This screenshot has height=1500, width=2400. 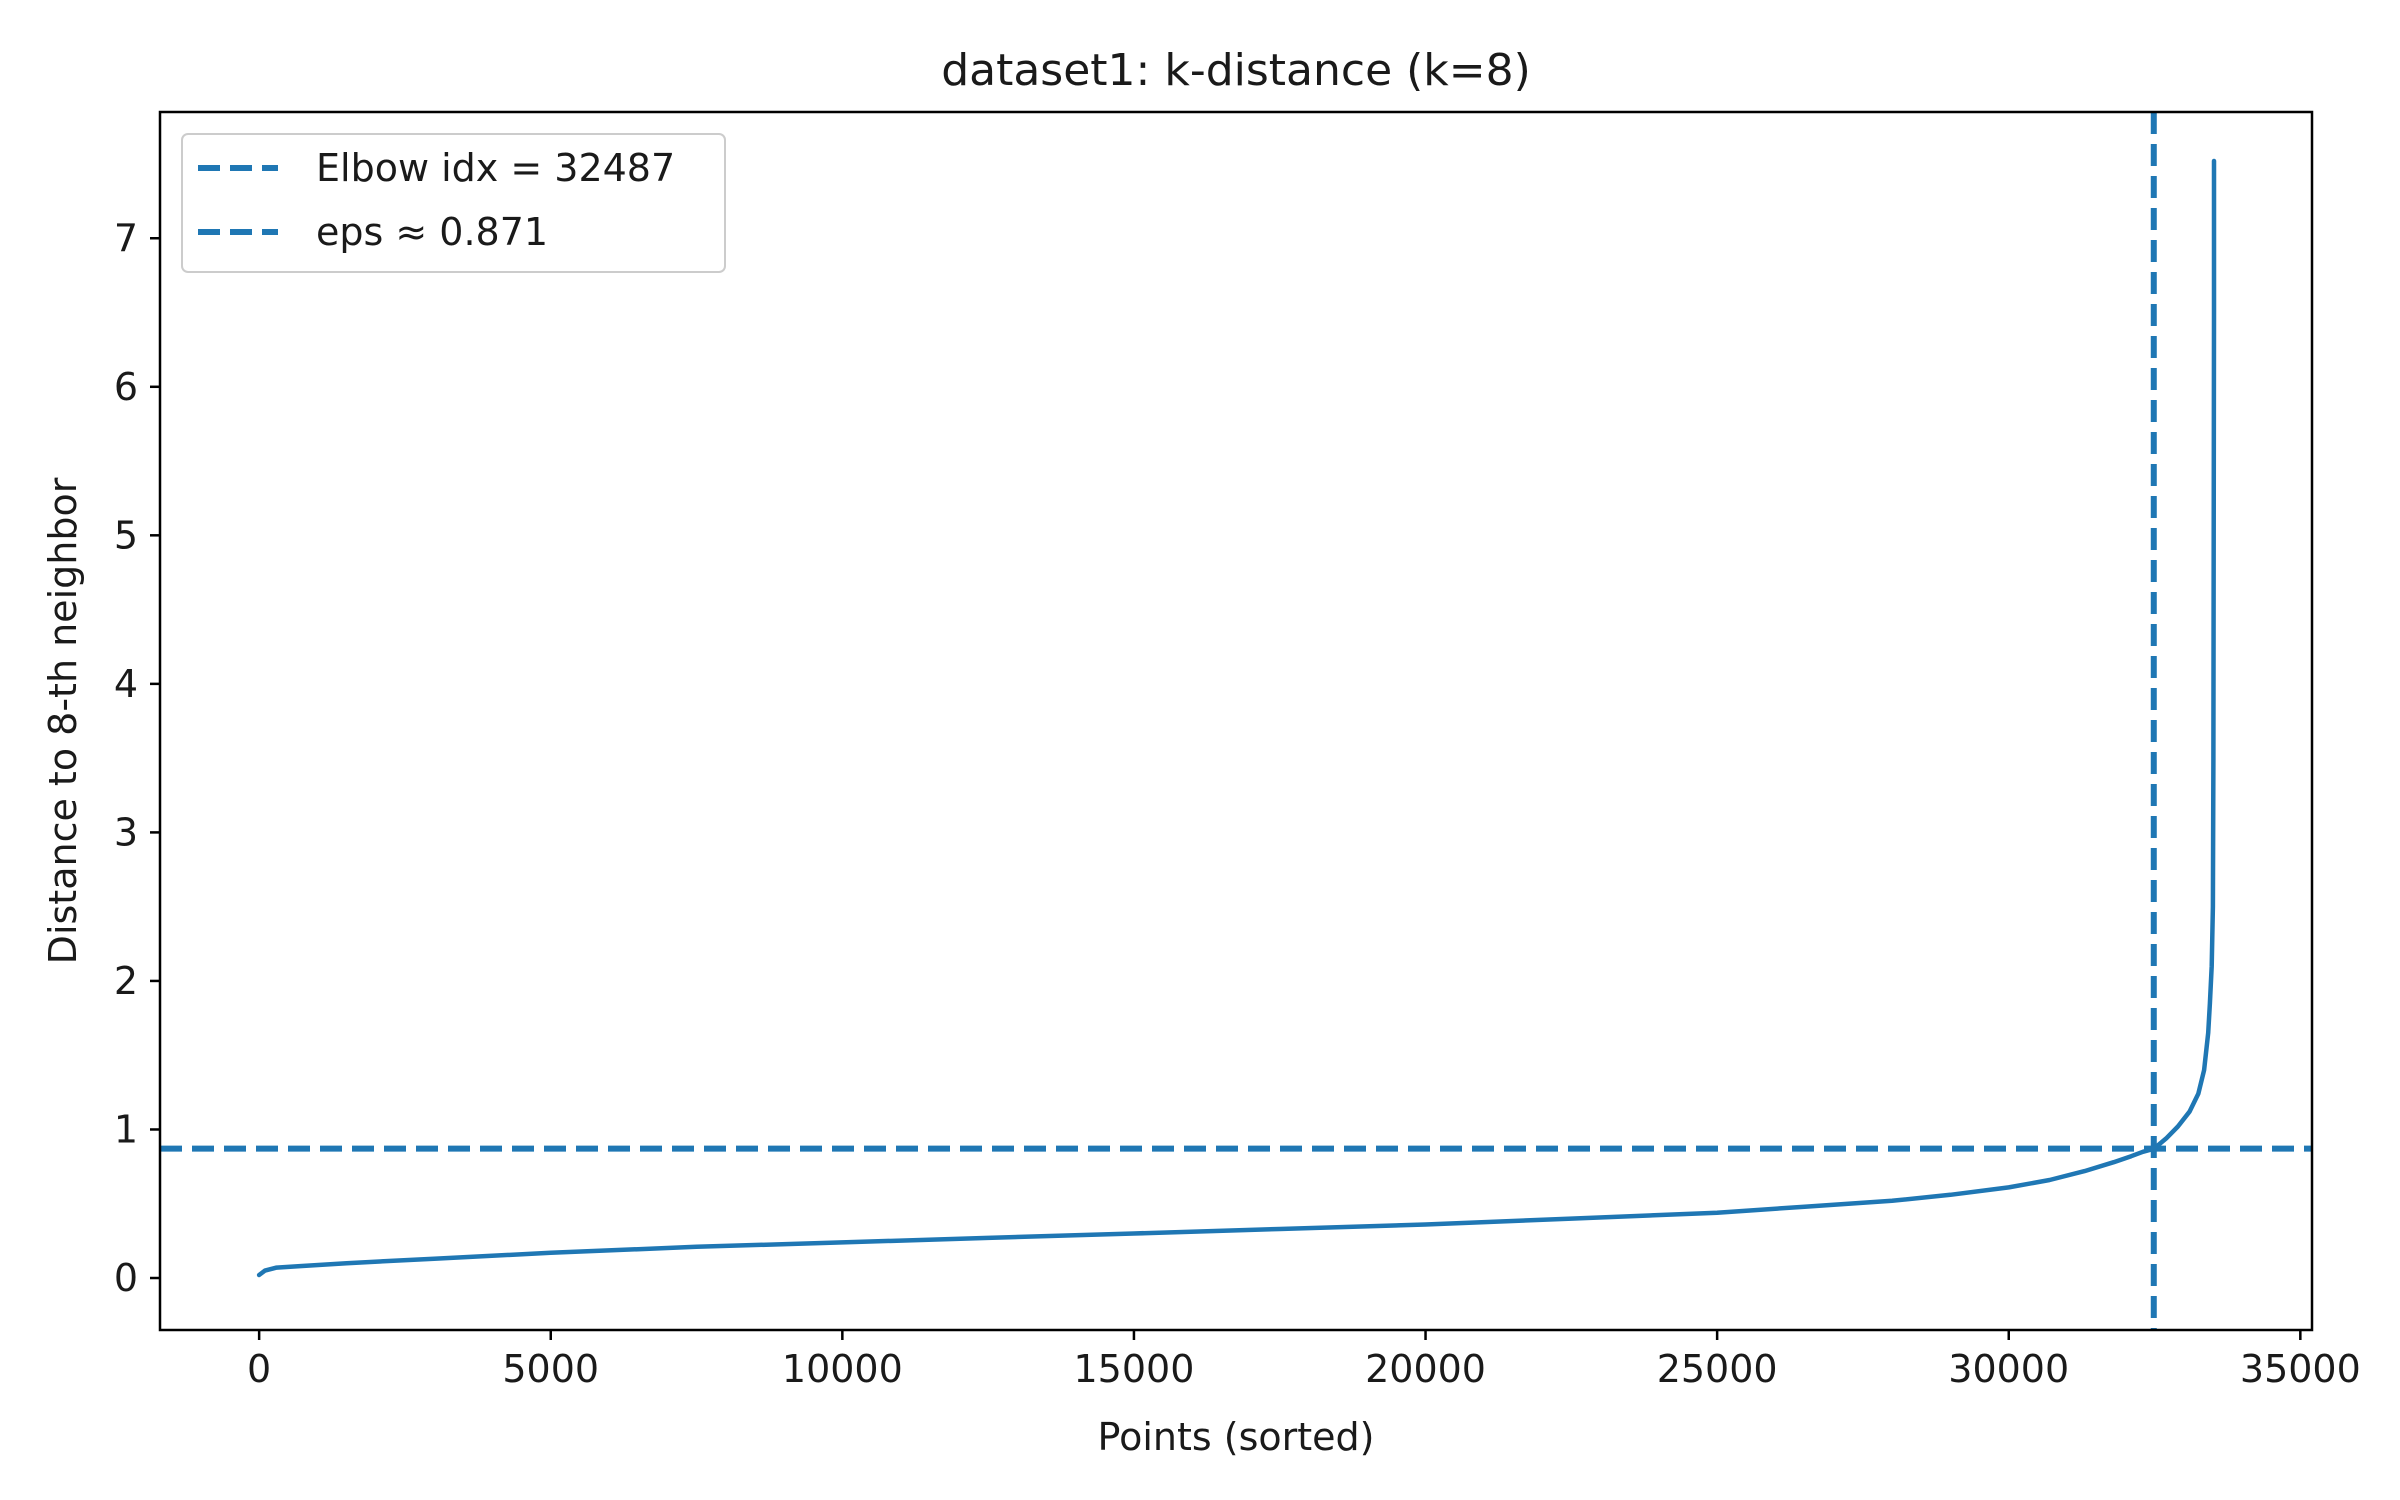 What do you see at coordinates (495, 168) in the screenshot?
I see `legend-label-elbow: Elbow idx = 32487` at bounding box center [495, 168].